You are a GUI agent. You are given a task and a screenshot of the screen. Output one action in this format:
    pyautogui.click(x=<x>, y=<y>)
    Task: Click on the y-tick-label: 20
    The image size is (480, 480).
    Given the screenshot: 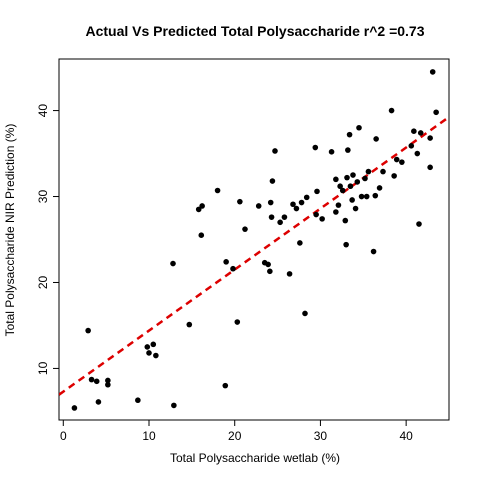 What is the action you would take?
    pyautogui.click(x=43, y=282)
    